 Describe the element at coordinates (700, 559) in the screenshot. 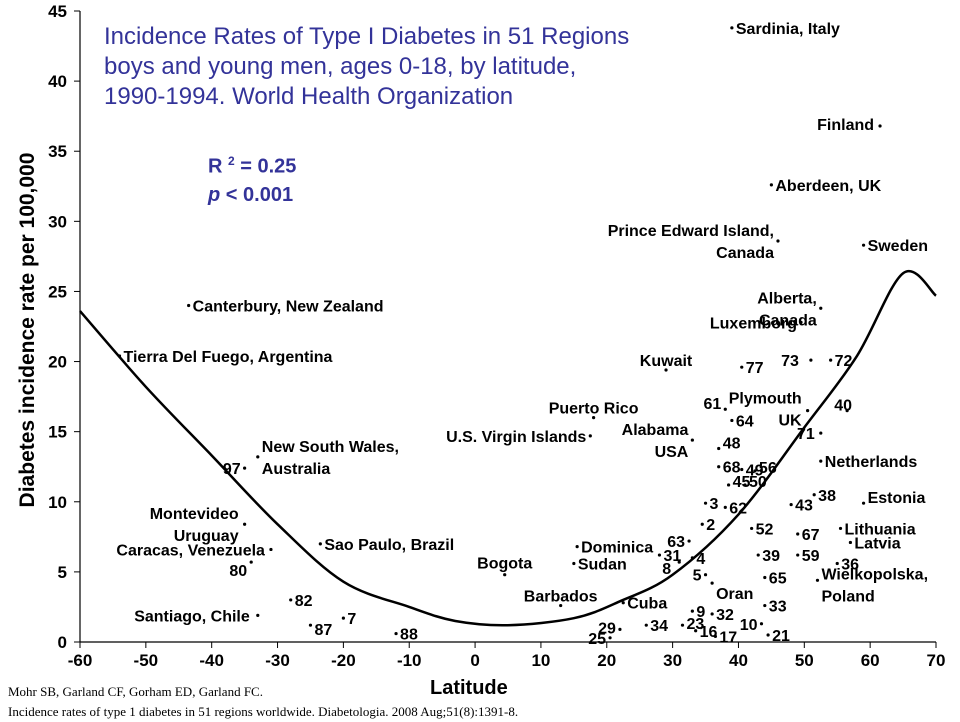

I see `point-label: 4` at that location.